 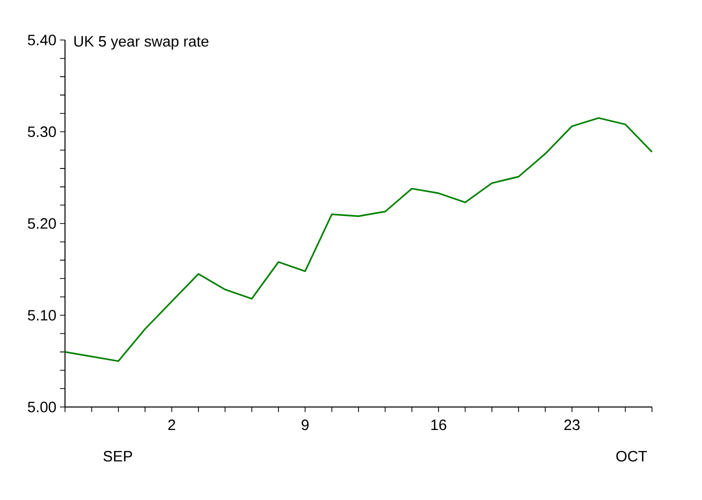 What do you see at coordinates (438, 425) in the screenshot?
I see `x-tick-label: 16` at bounding box center [438, 425].